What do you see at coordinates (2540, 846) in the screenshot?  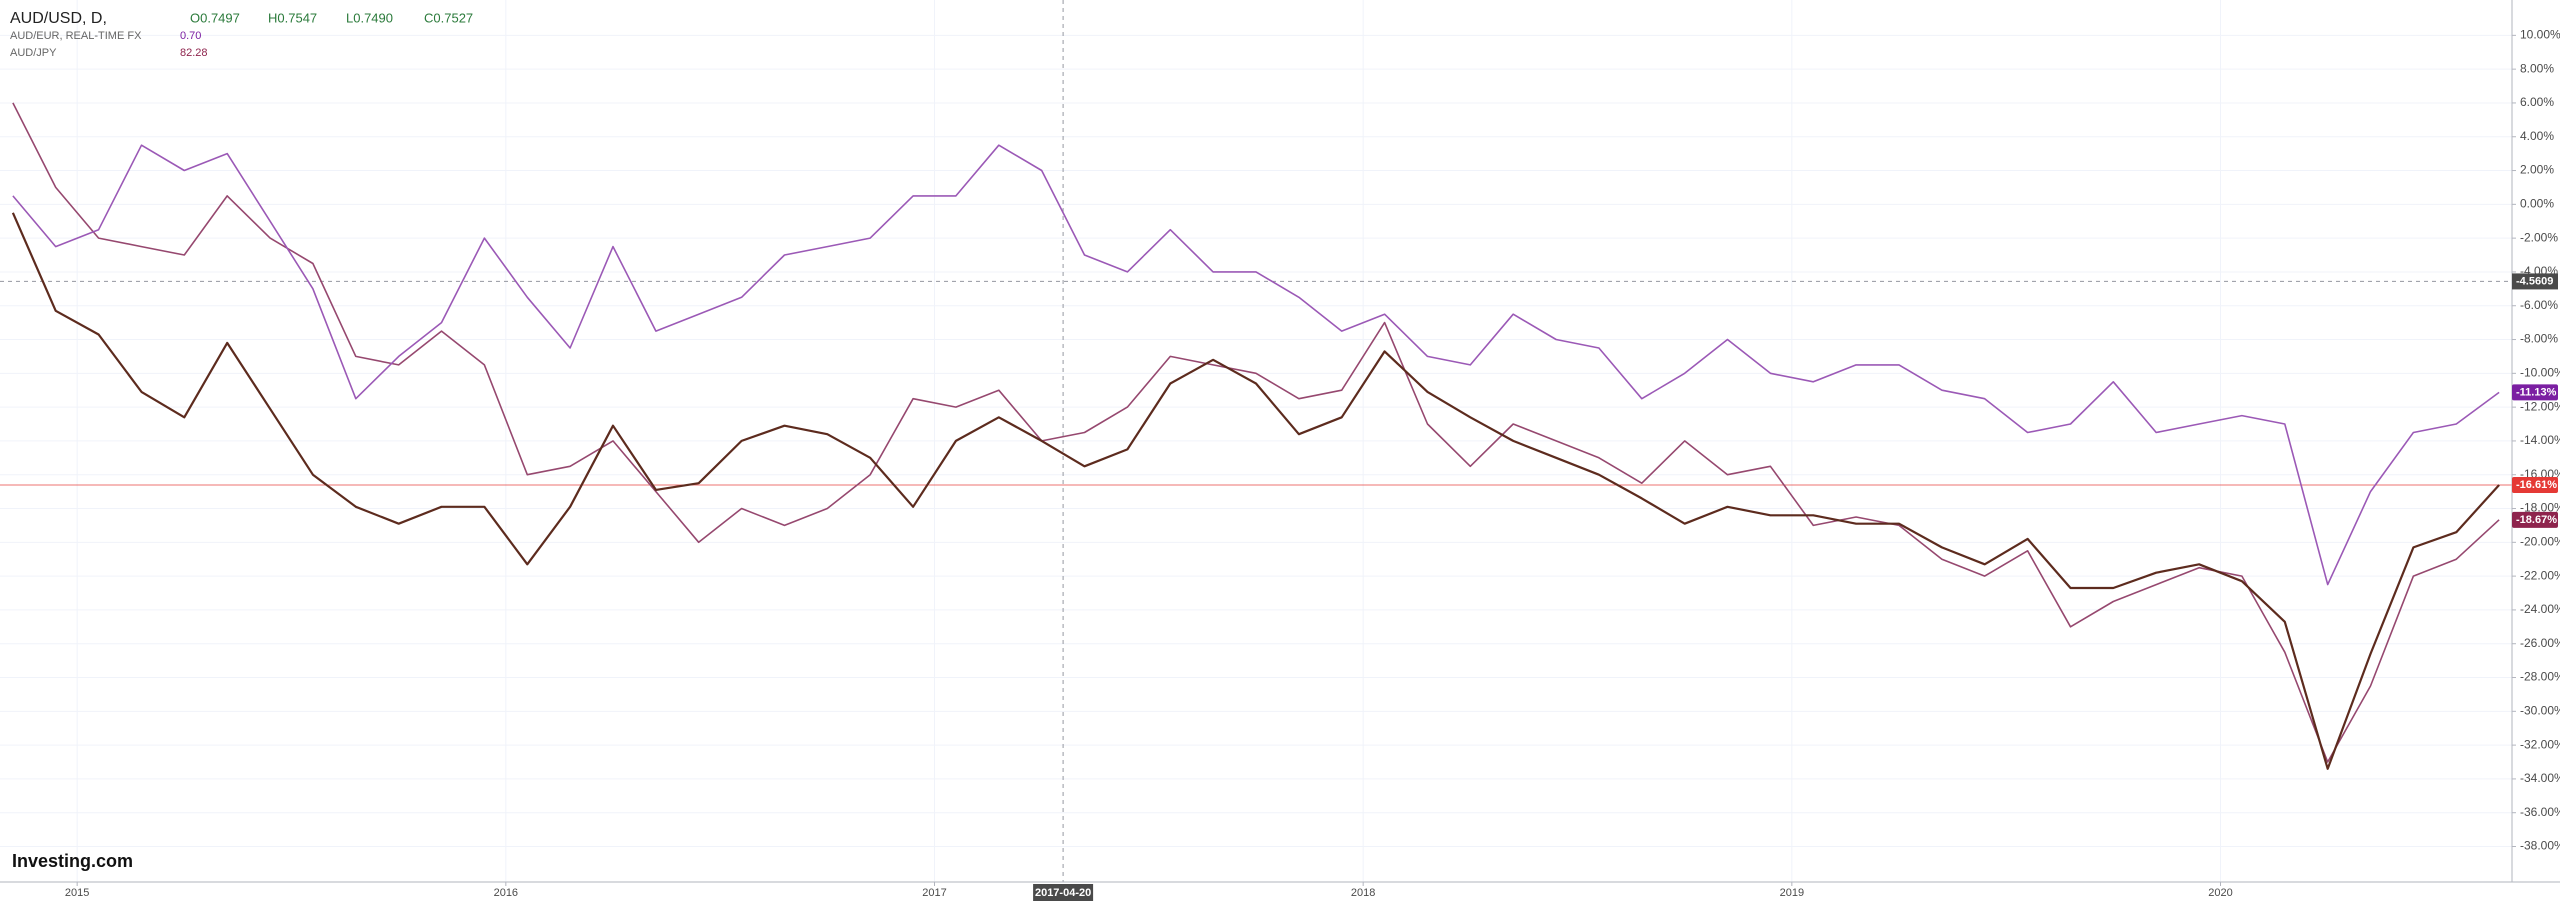 I see `y-tick-label: -38.00%` at bounding box center [2540, 846].